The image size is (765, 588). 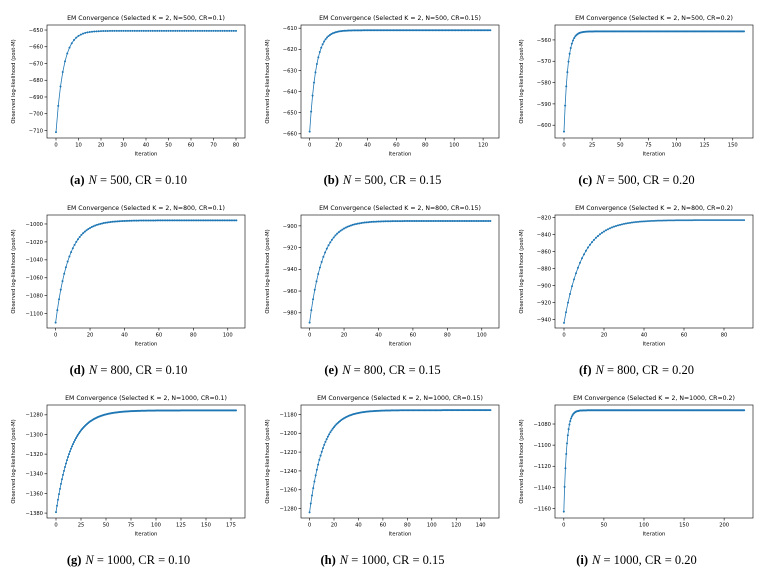 What do you see at coordinates (543, 62) in the screenshot?
I see `svg-text: −570` at bounding box center [543, 62].